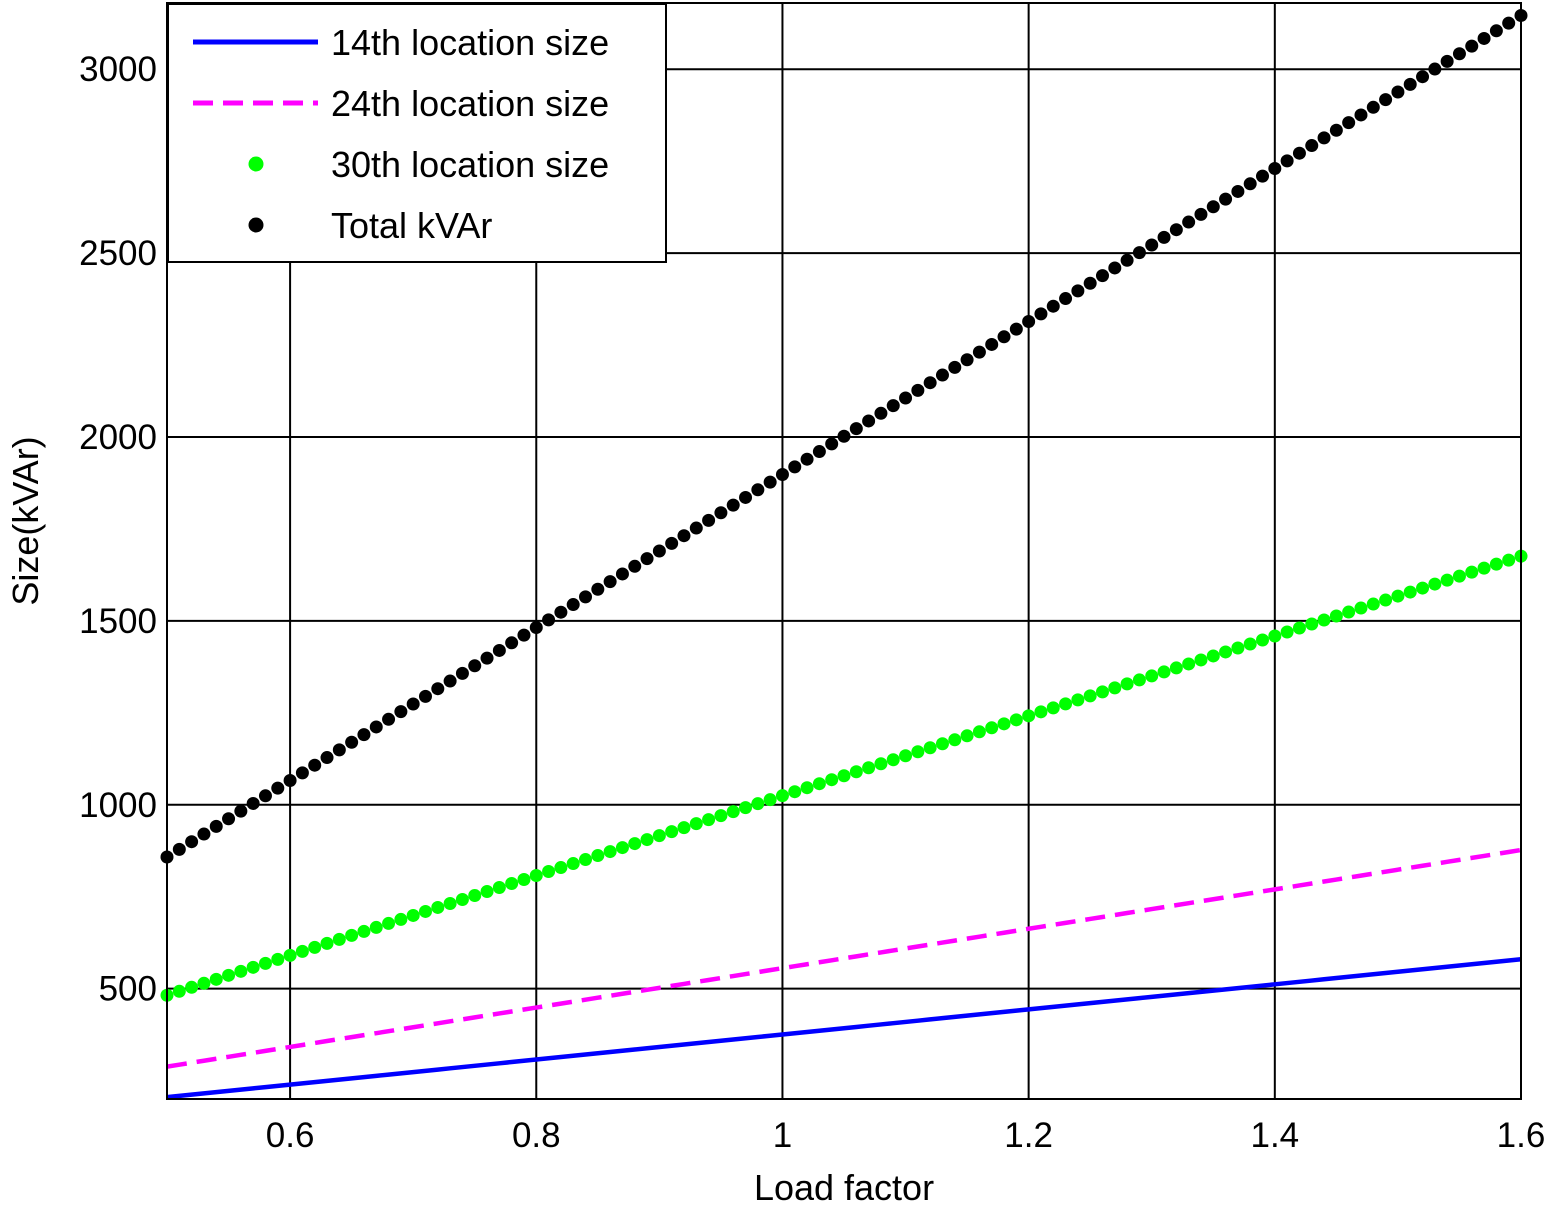  What do you see at coordinates (401, 103) in the screenshot?
I see `legend-item: 24th location size` at bounding box center [401, 103].